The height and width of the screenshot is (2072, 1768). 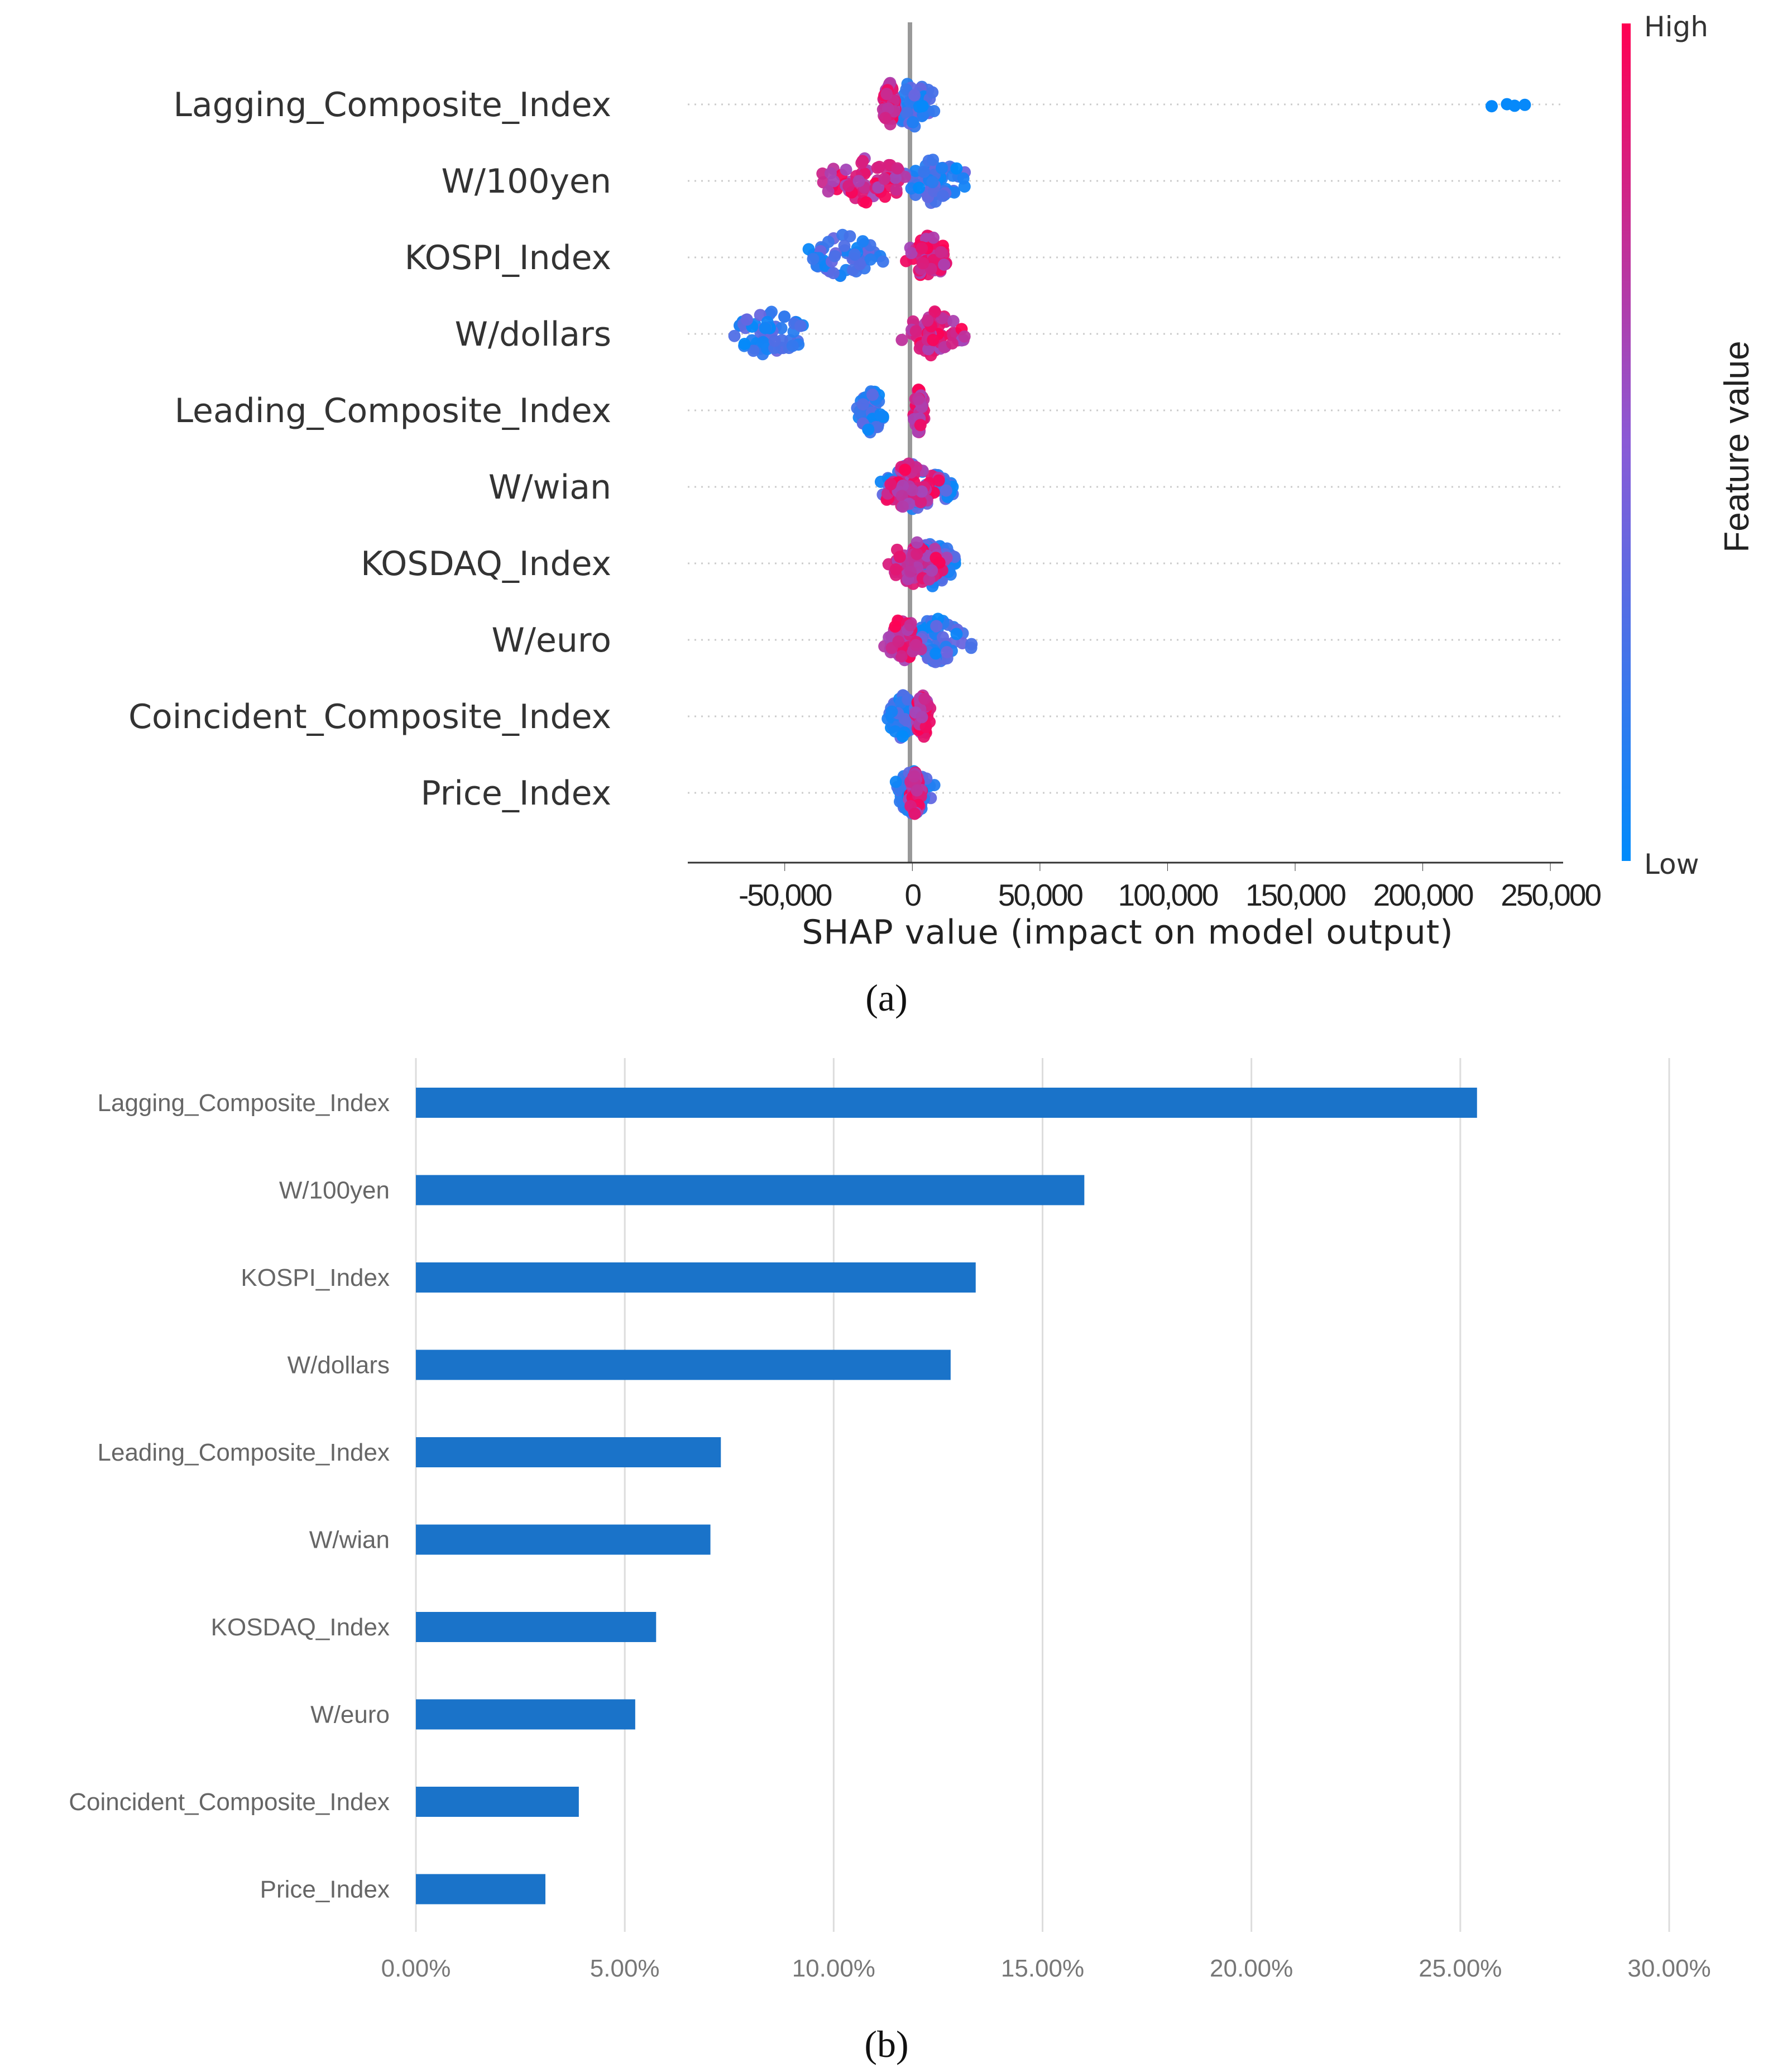 I want to click on beeswarm-w-100yen, so click(x=894, y=180).